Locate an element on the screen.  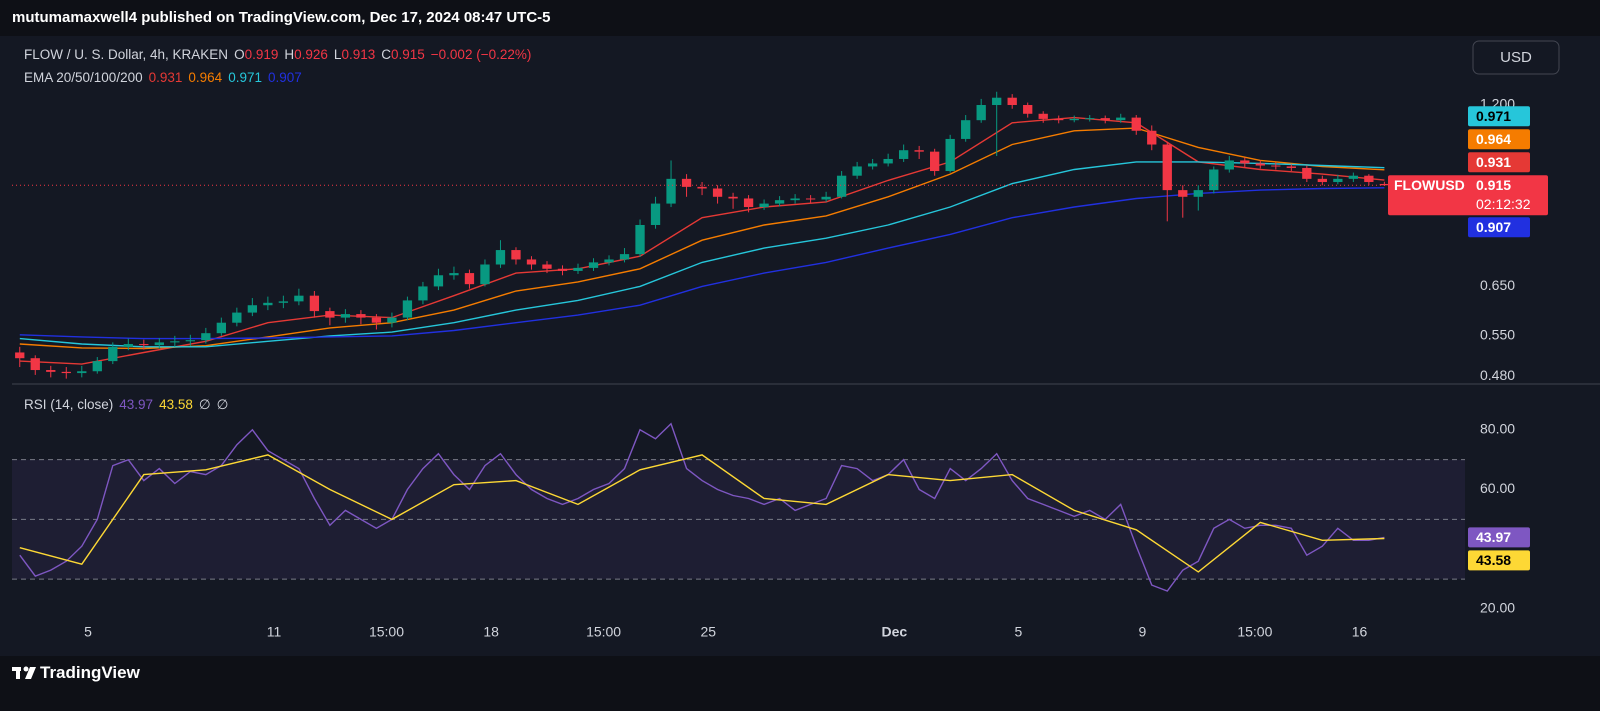
x-tick-label: Dec is located at coordinates (895, 632).